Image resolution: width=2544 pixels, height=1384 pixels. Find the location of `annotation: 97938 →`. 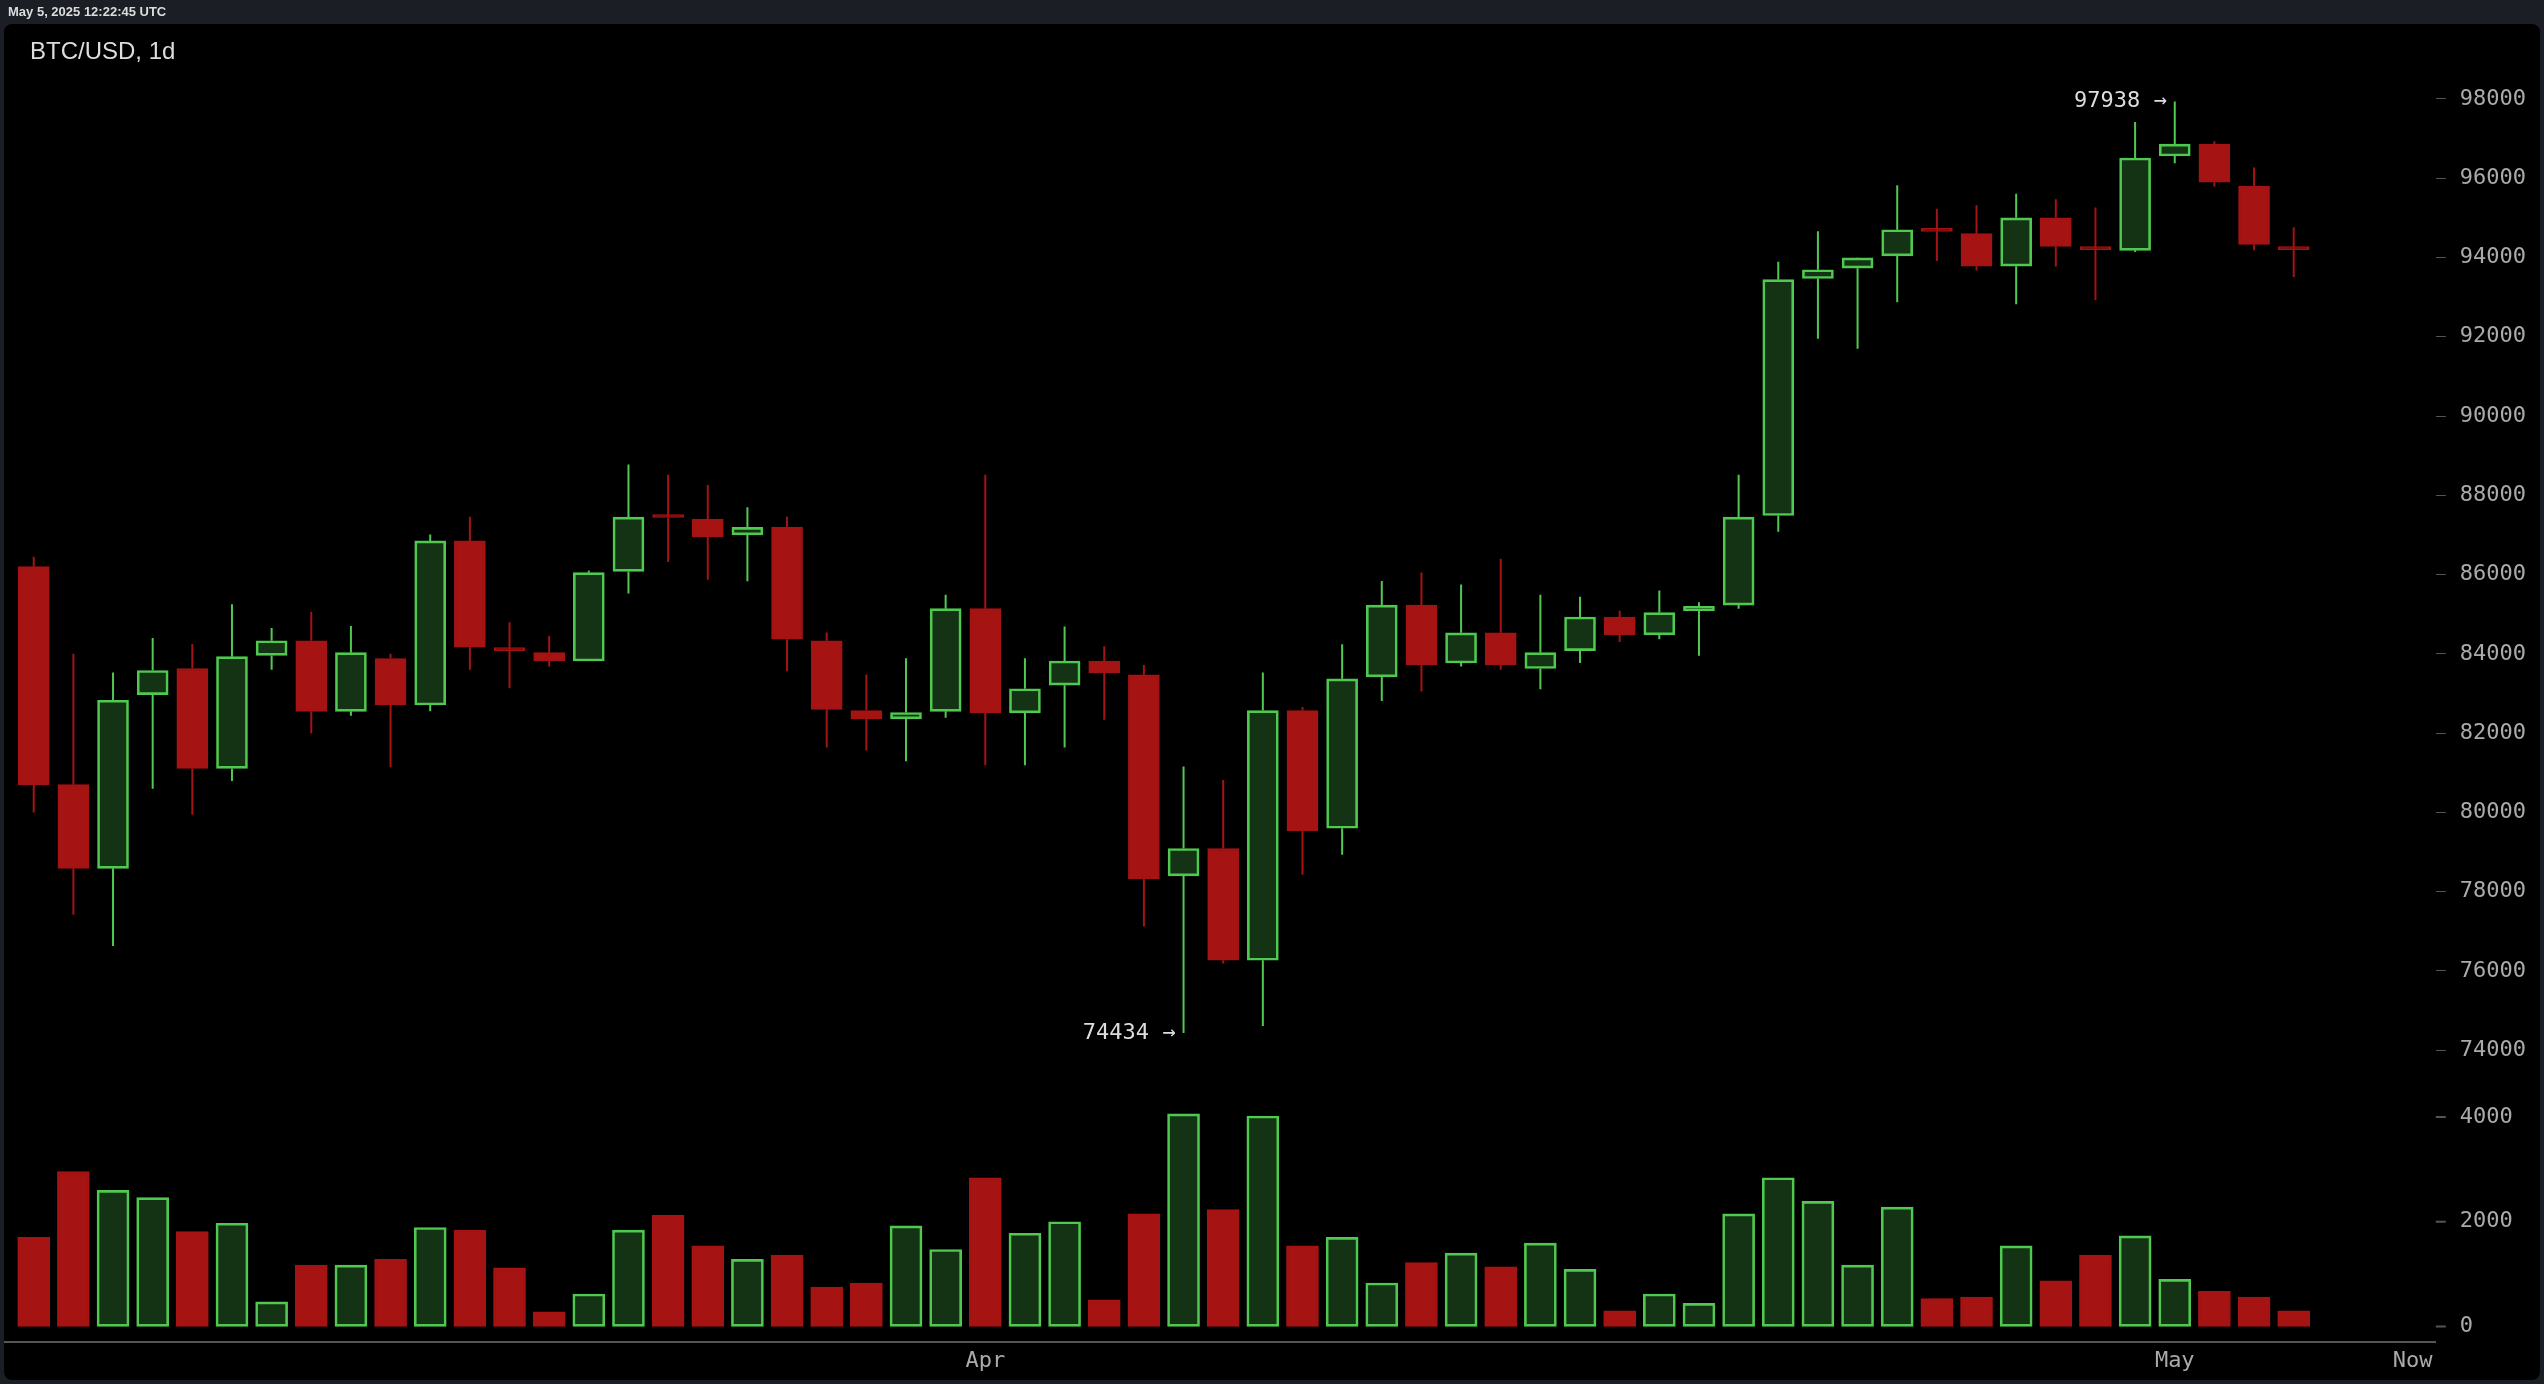

annotation: 97938 → is located at coordinates (2120, 100).